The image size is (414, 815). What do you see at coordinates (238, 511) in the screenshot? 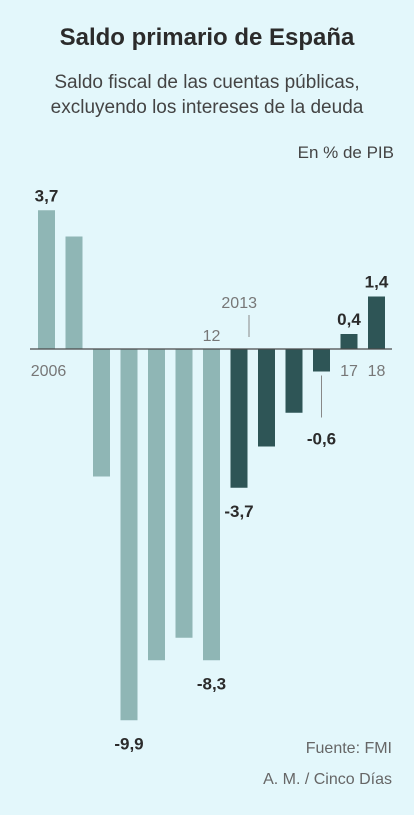
I see `data-label: -3,7` at bounding box center [238, 511].